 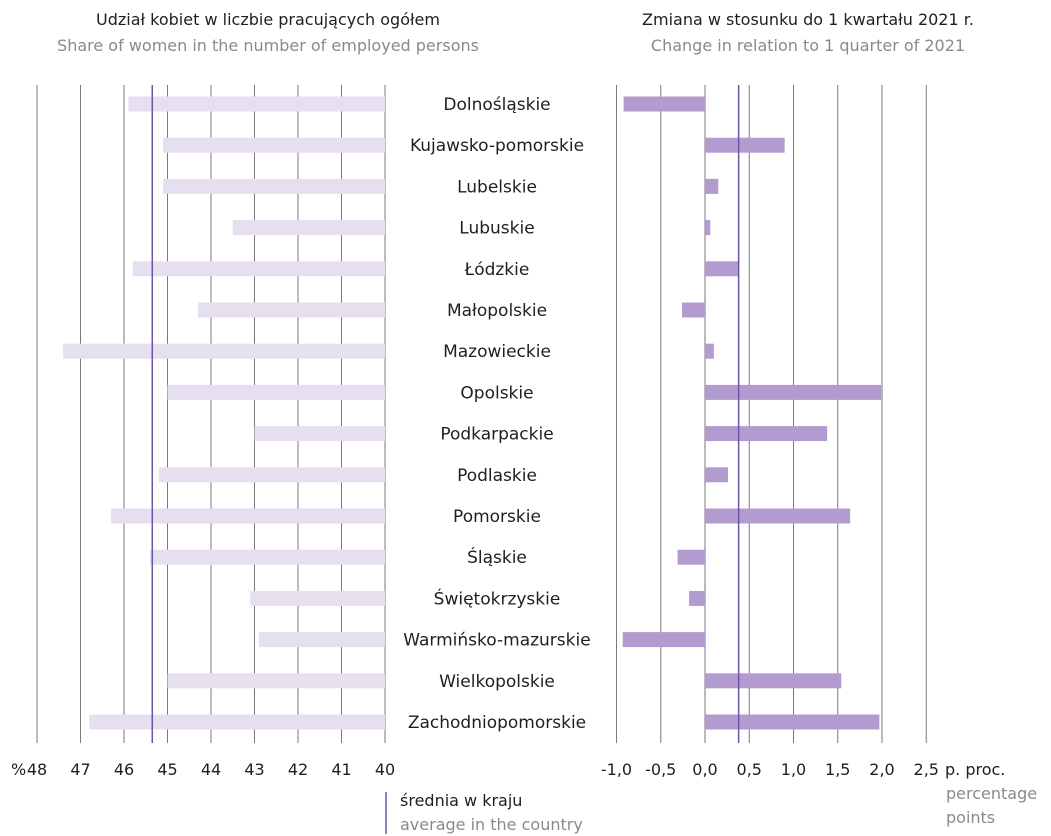 I want to click on left-tick-label-4: 44, so click(x=211, y=769).